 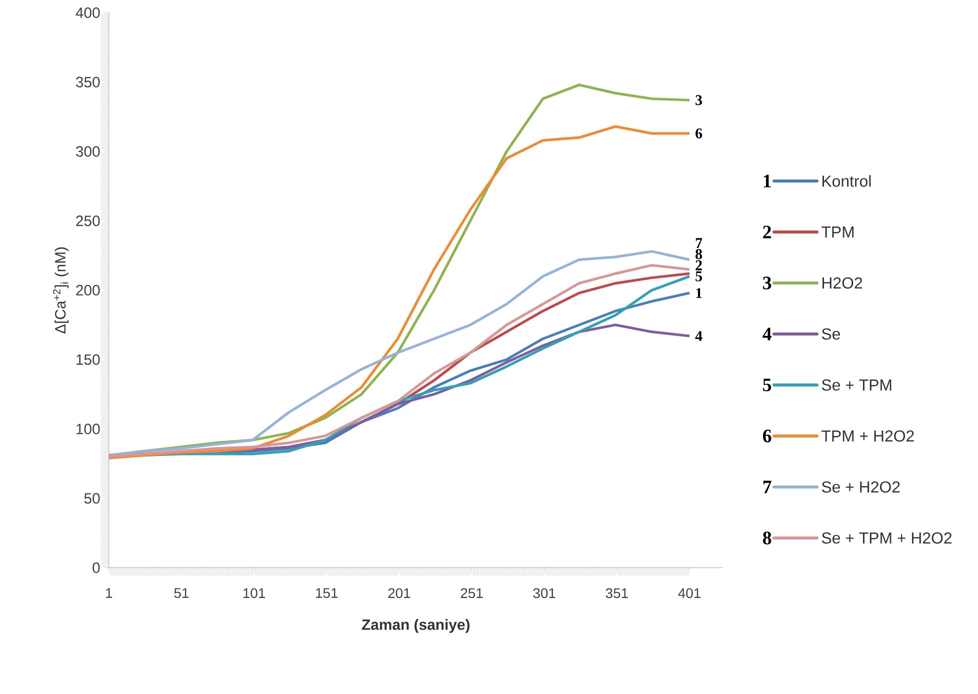 I want to click on x-tick-label: 201, so click(x=399, y=593).